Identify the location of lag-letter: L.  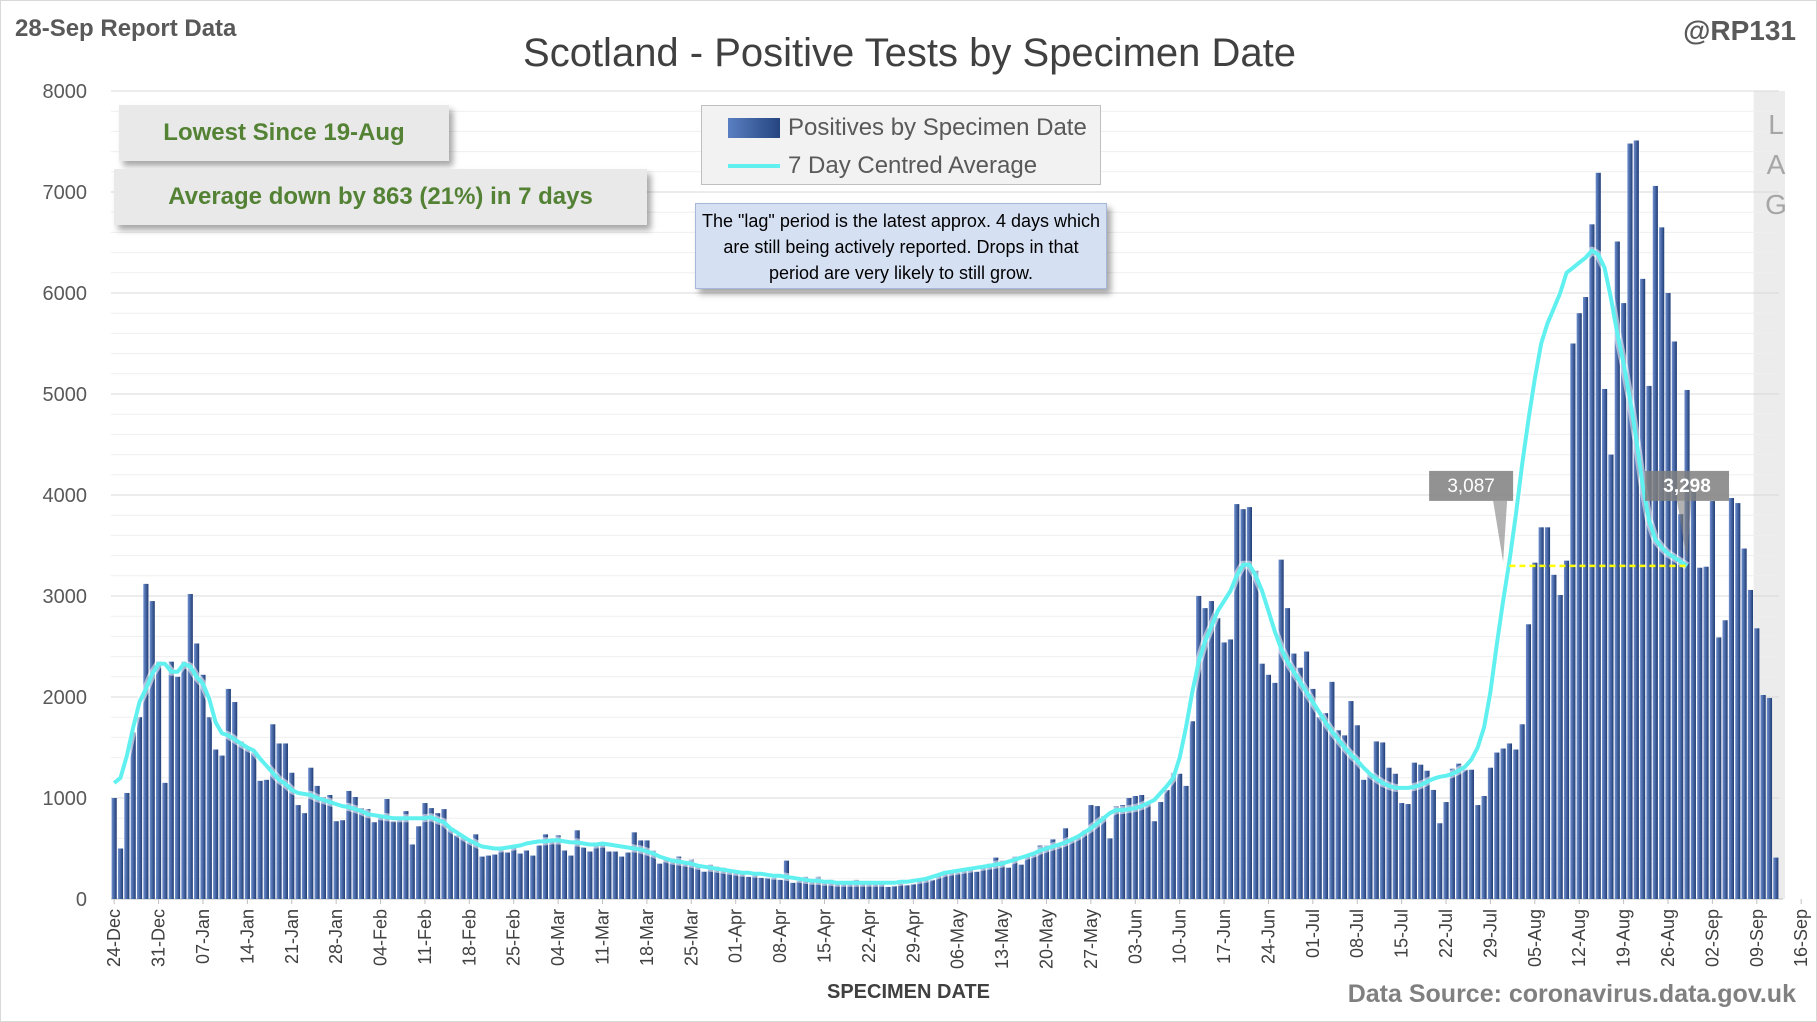
(1776, 124).